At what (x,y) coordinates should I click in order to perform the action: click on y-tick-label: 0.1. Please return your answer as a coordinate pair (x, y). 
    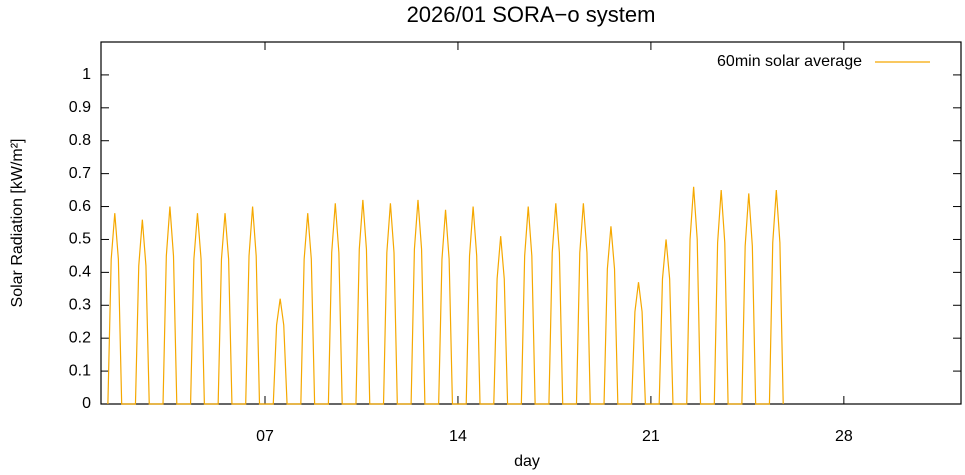
    Looking at the image, I should click on (80, 370).